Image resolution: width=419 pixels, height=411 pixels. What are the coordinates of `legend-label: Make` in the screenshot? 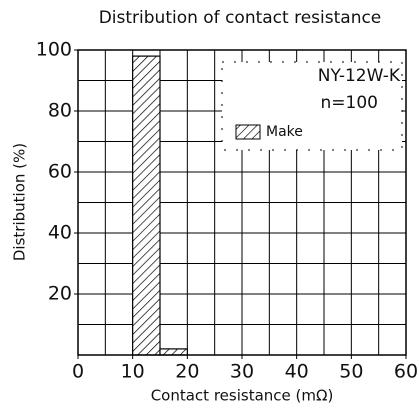 It's located at (284, 132).